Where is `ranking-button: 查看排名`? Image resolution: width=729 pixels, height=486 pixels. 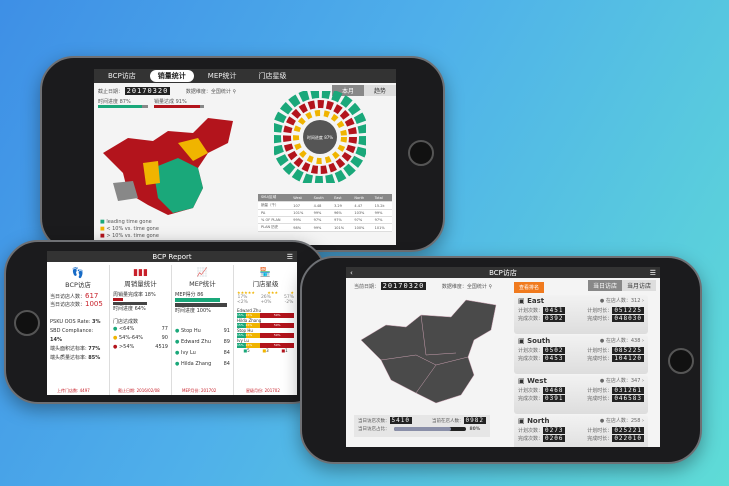
ranking-button: 查看排名 is located at coordinates (529, 287).